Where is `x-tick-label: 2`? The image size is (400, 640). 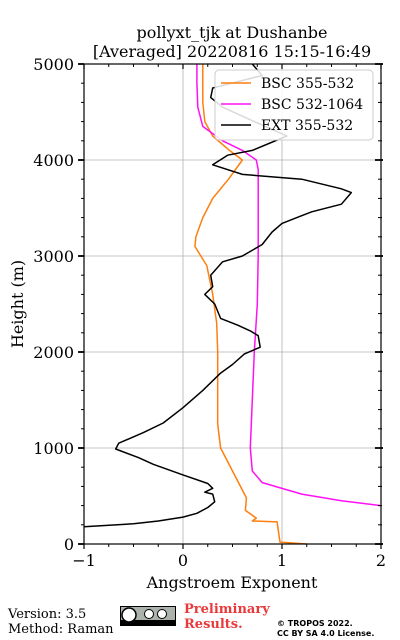 x-tick-label: 2 is located at coordinates (381, 560).